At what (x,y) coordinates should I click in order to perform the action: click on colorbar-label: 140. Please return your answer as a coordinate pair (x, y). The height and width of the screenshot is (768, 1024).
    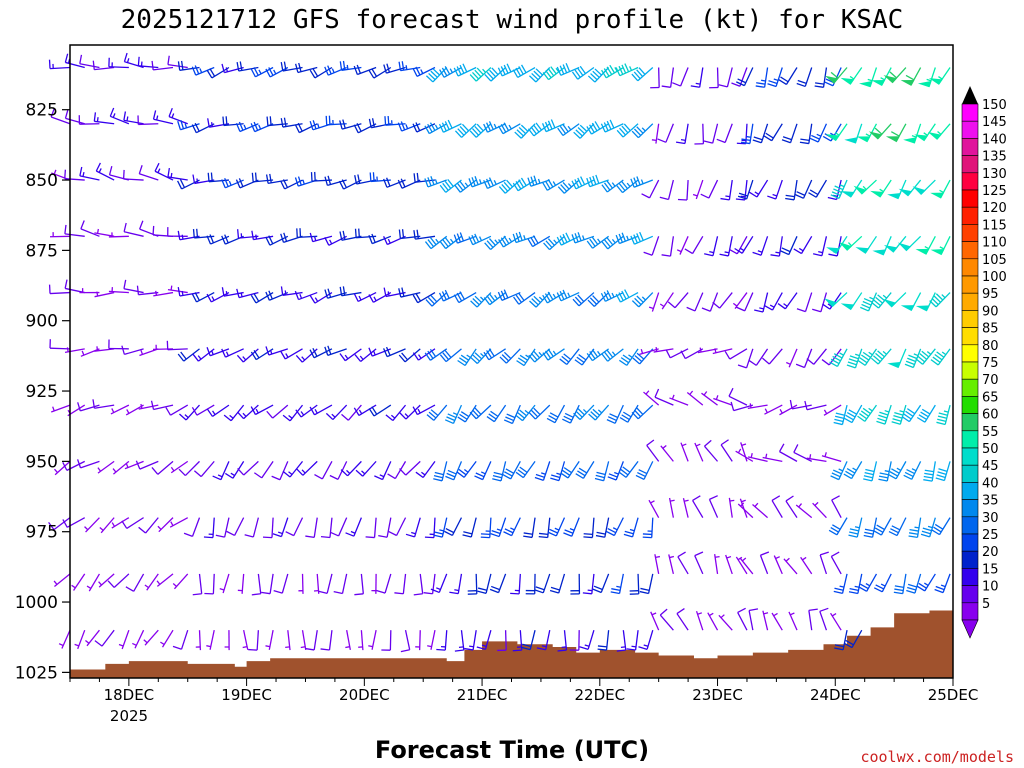
    Looking at the image, I should click on (994, 139).